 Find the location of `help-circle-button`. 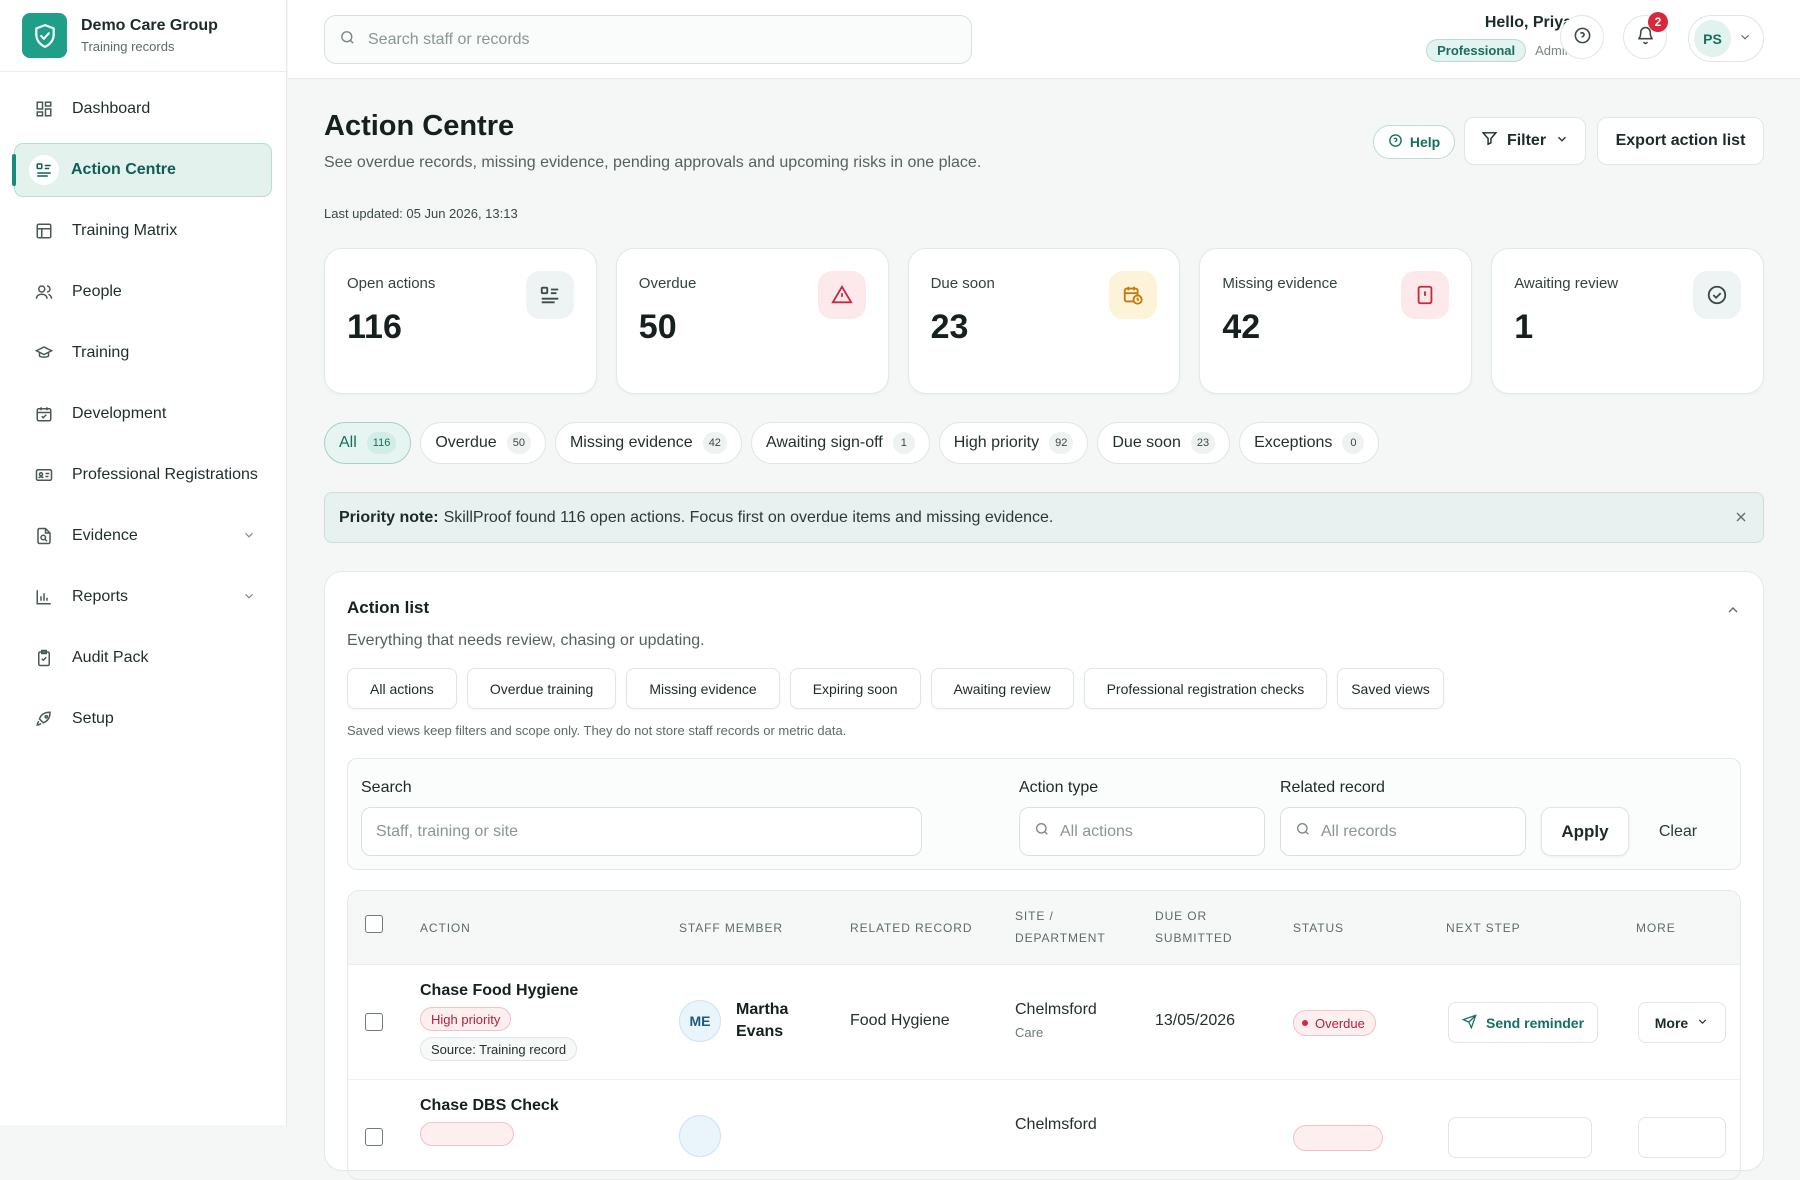

help-circle-button is located at coordinates (1582, 37).